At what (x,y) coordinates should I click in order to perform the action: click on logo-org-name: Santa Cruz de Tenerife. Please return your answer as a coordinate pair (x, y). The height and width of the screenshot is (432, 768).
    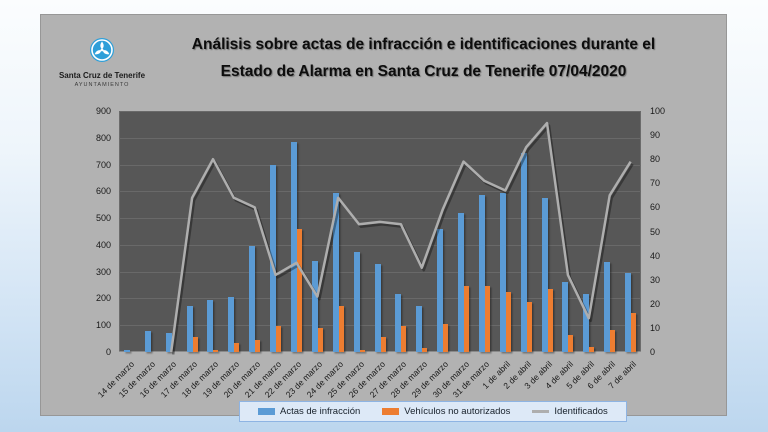
    Looking at the image, I should click on (102, 75).